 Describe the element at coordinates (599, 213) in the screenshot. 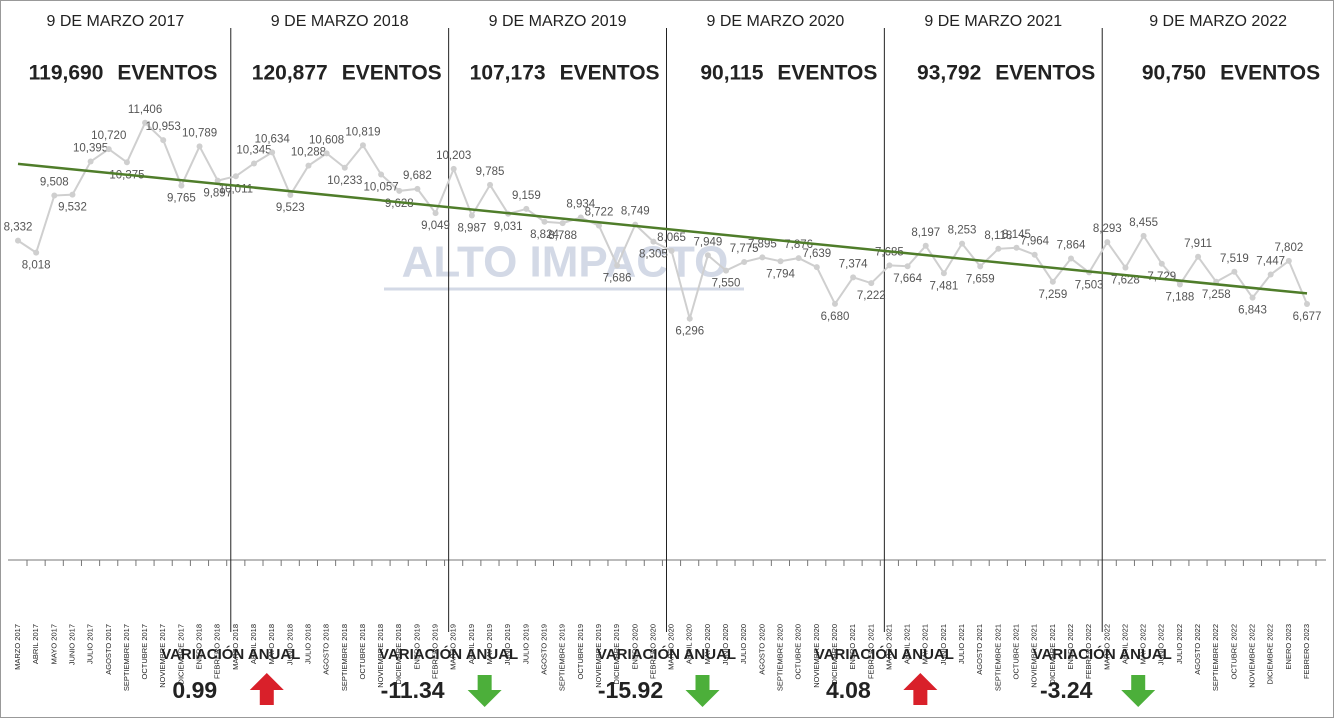

I see `data-label: 8,722` at that location.